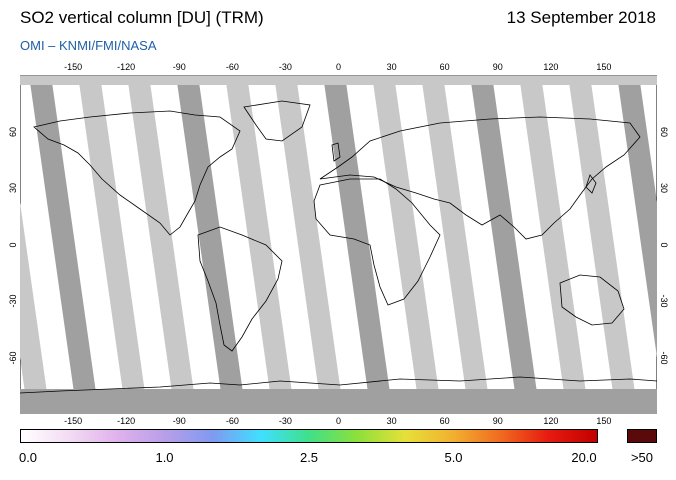 The image size is (676, 480). Describe the element at coordinates (497, 67) in the screenshot. I see `lon-label-top: 90` at that location.